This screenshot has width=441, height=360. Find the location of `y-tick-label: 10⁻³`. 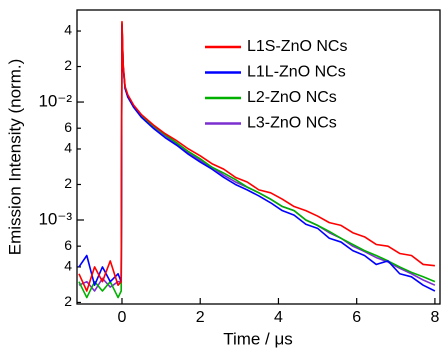

y-tick-label: 10⁻³ is located at coordinates (55, 218).